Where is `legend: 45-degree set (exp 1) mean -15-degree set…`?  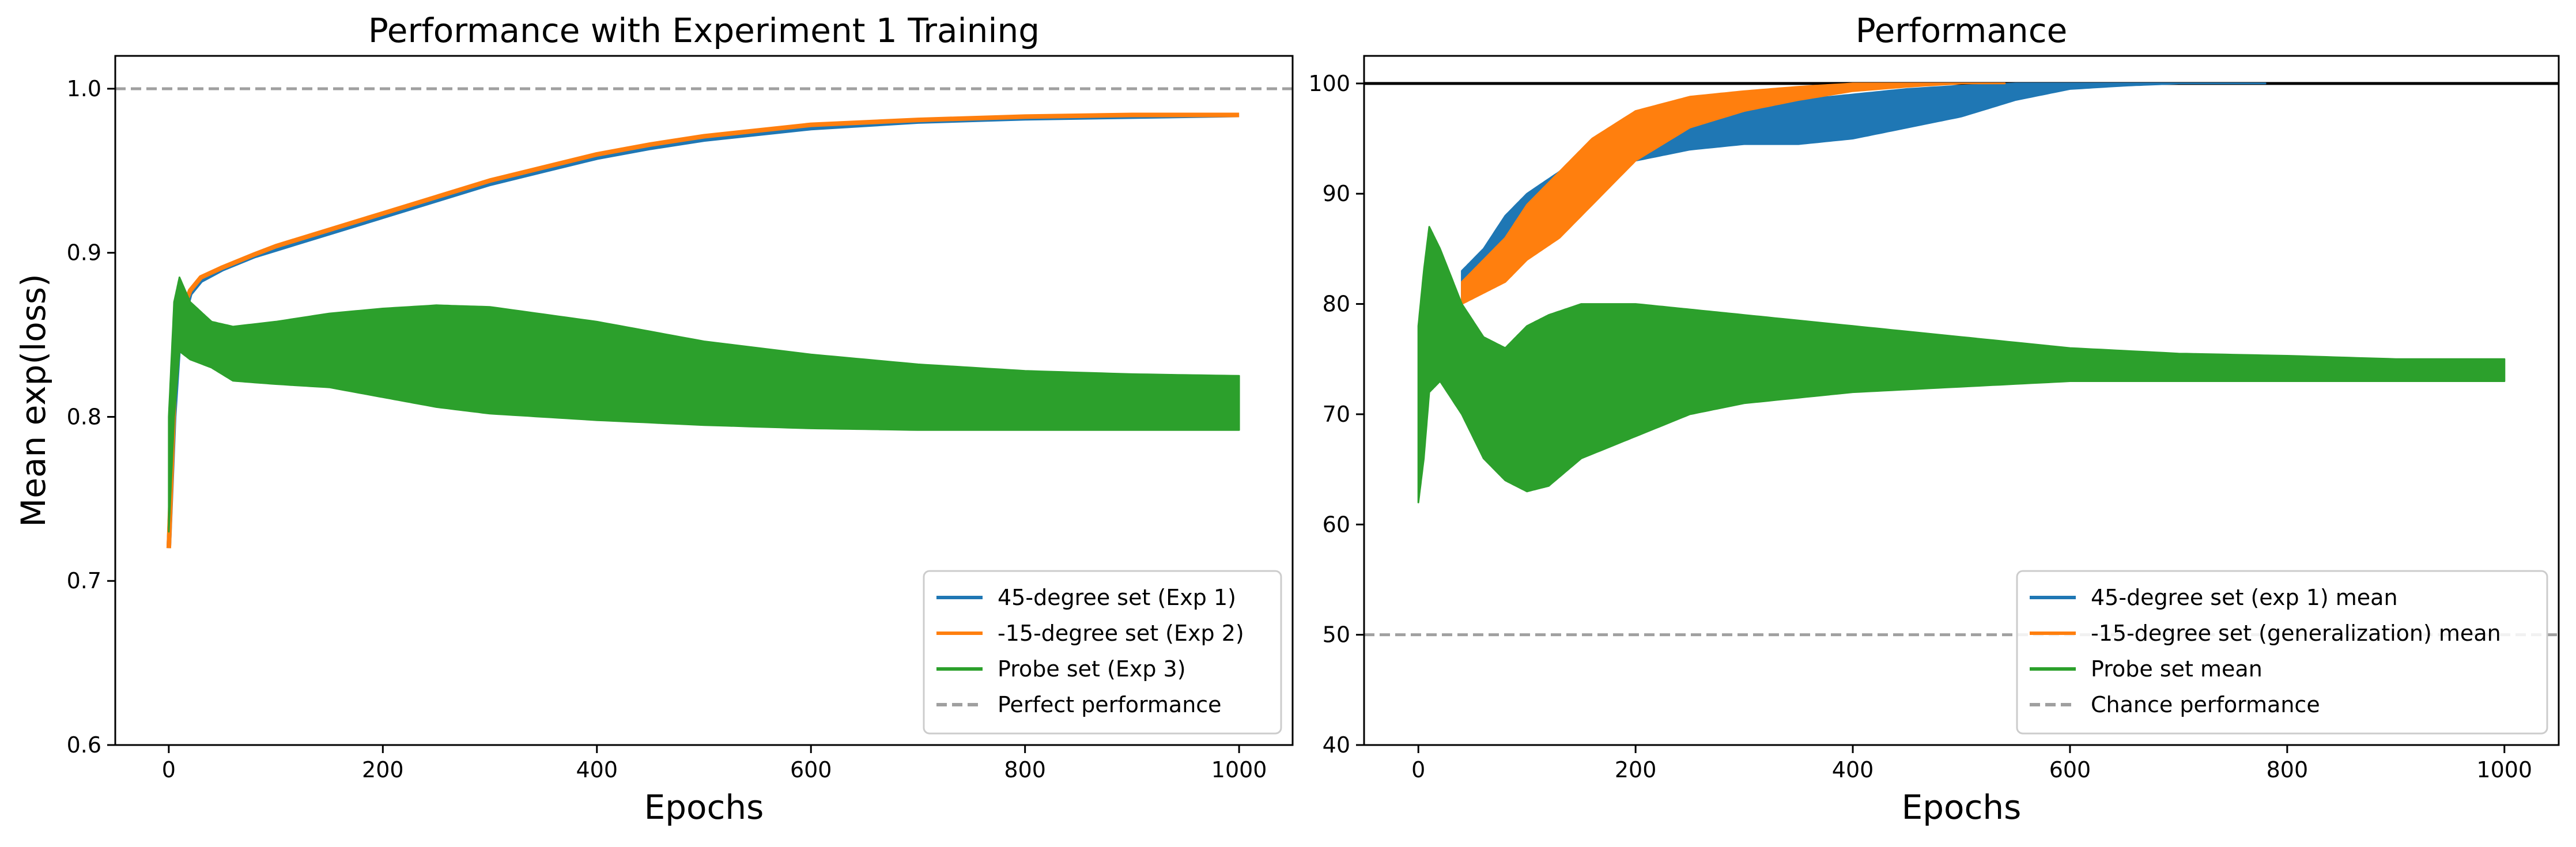 legend: 45-degree set (exp 1) mean -15-degree set… is located at coordinates (2282, 652).